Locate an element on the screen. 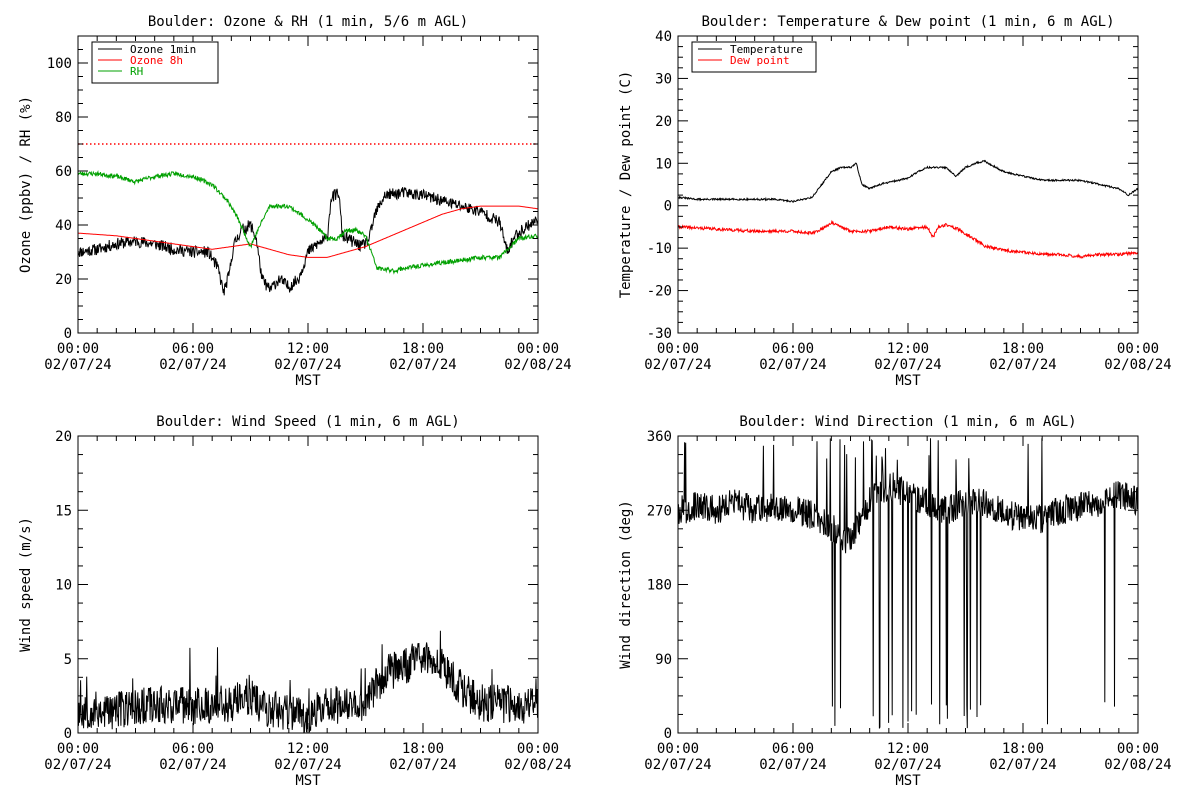  temperature-ylabel: Temperature / Dew point (C) is located at coordinates (626, 185).